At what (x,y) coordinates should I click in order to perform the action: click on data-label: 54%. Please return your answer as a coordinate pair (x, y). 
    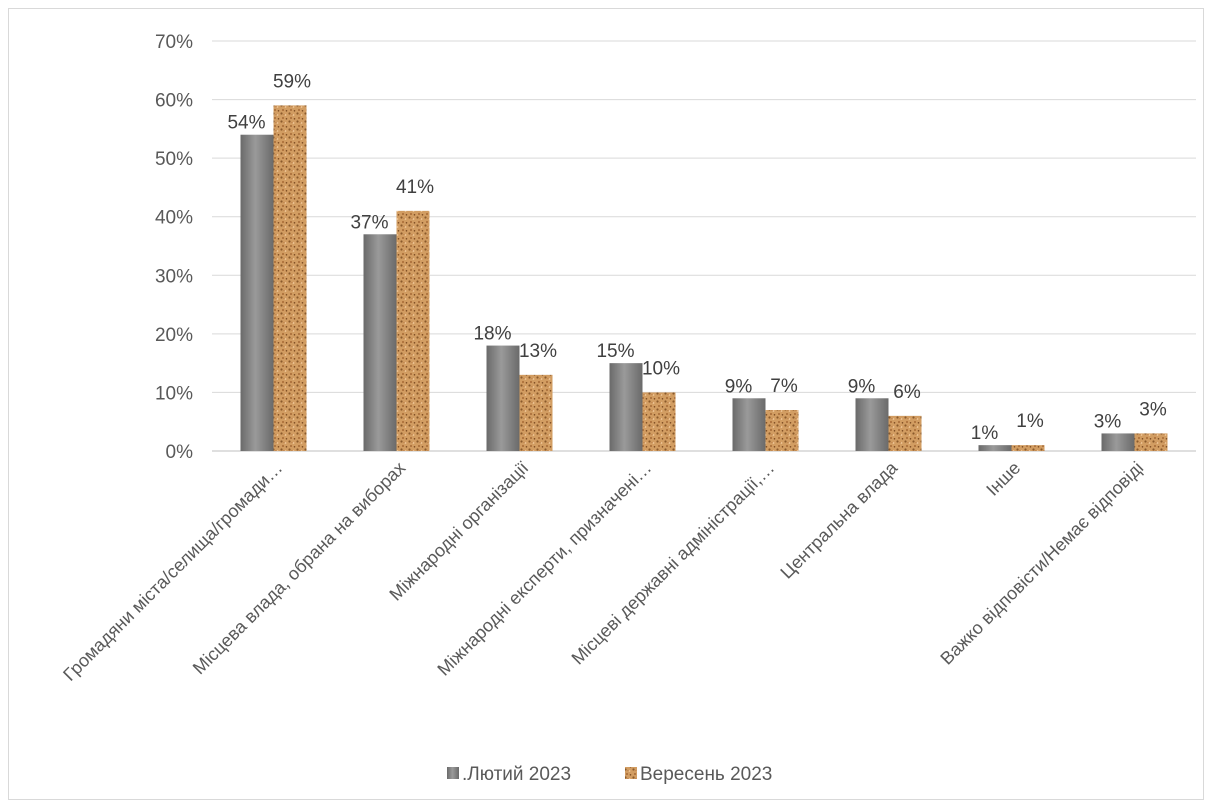
    Looking at the image, I should click on (246, 123).